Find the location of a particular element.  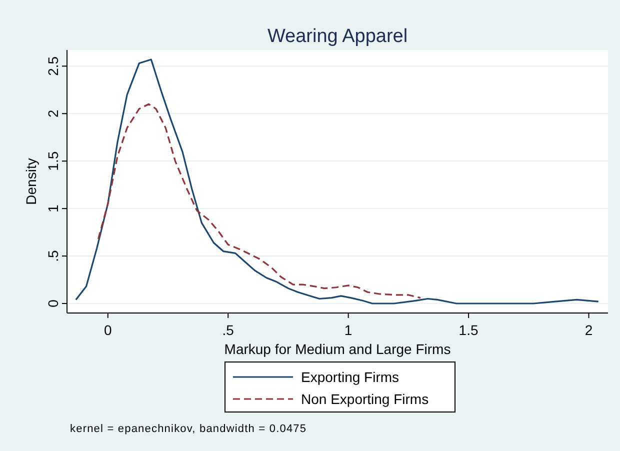

legend-label: Exporting Firms is located at coordinates (350, 377).